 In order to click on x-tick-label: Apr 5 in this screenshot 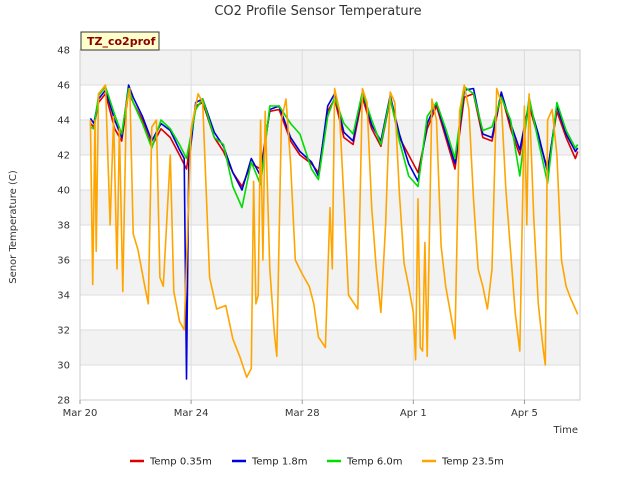, I will do `click(524, 413)`.